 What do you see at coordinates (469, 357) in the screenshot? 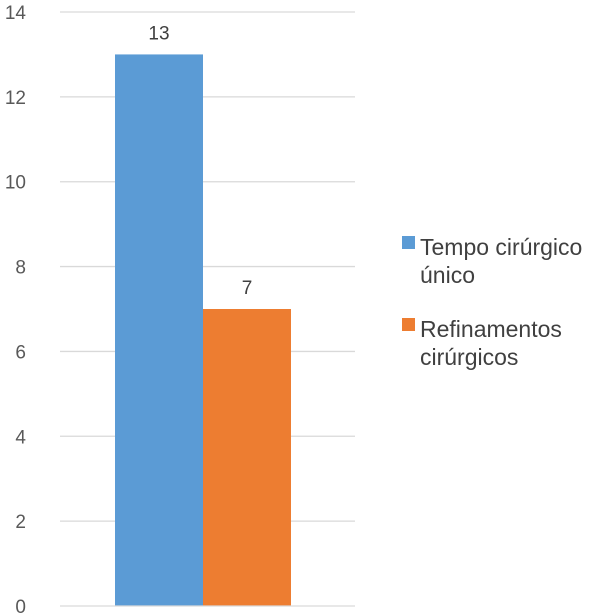
I see `legend-label: cirúrgicos` at bounding box center [469, 357].